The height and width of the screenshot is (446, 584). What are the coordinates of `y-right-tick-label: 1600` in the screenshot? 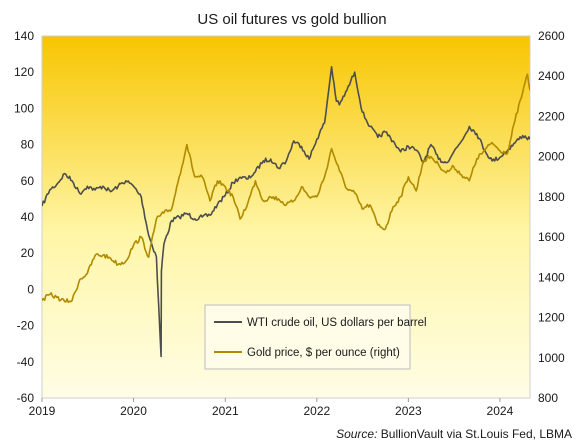 It's located at (551, 237).